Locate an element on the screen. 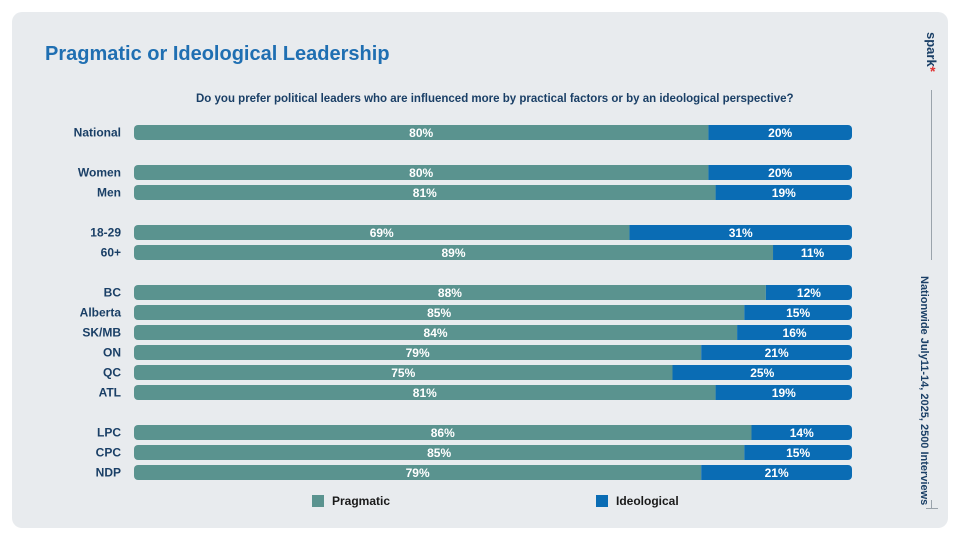 The width and height of the screenshot is (960, 540). bar-pragmatic-sk-mb is located at coordinates (436, 332).